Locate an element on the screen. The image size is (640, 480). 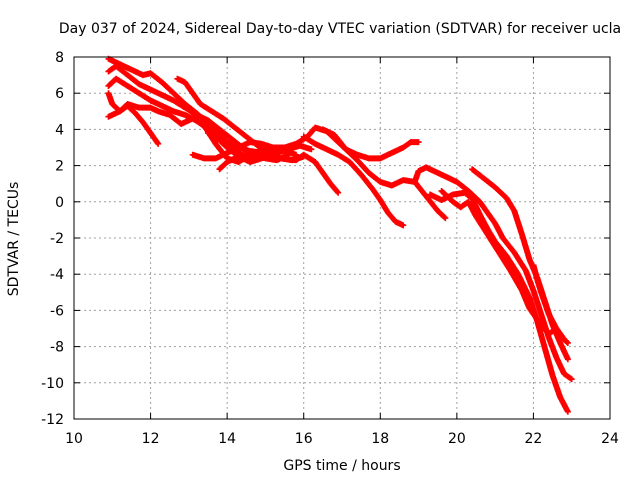
y-tick-label: -6 is located at coordinates (57, 311).